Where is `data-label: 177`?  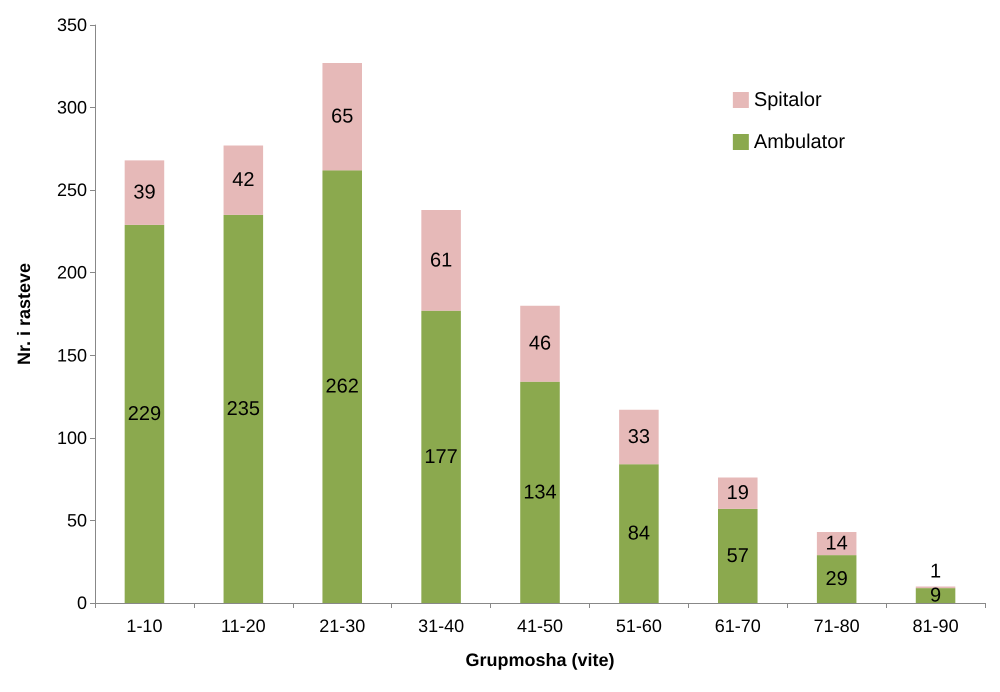
data-label: 177 is located at coordinates (441, 457).